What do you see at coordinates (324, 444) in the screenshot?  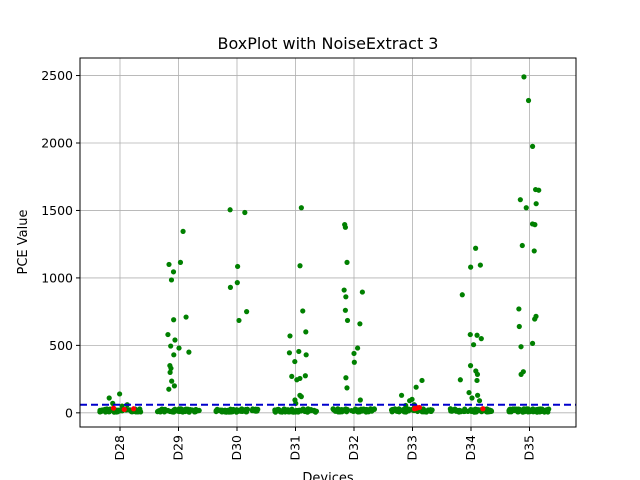 I see `x-axis: D28 D29 D30 D31 D32 D33 D34 D35` at bounding box center [324, 444].